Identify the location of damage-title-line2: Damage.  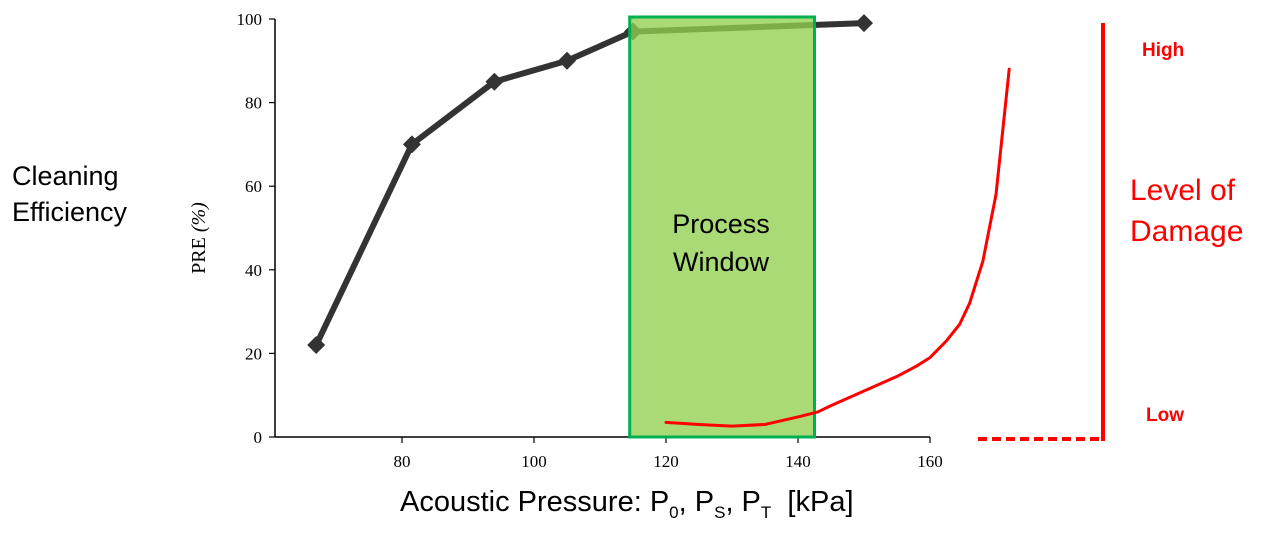
(1187, 231).